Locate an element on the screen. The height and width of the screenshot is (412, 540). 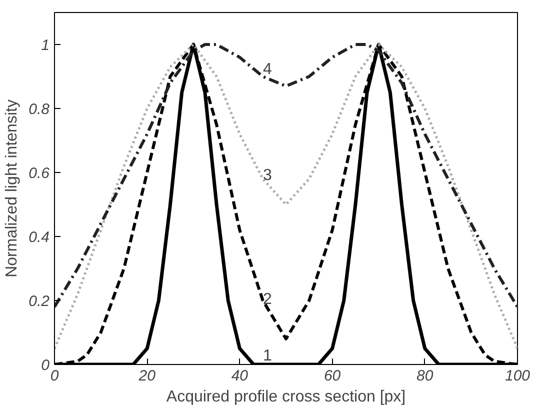
y-tick-label: 0.2 is located at coordinates (39, 301).